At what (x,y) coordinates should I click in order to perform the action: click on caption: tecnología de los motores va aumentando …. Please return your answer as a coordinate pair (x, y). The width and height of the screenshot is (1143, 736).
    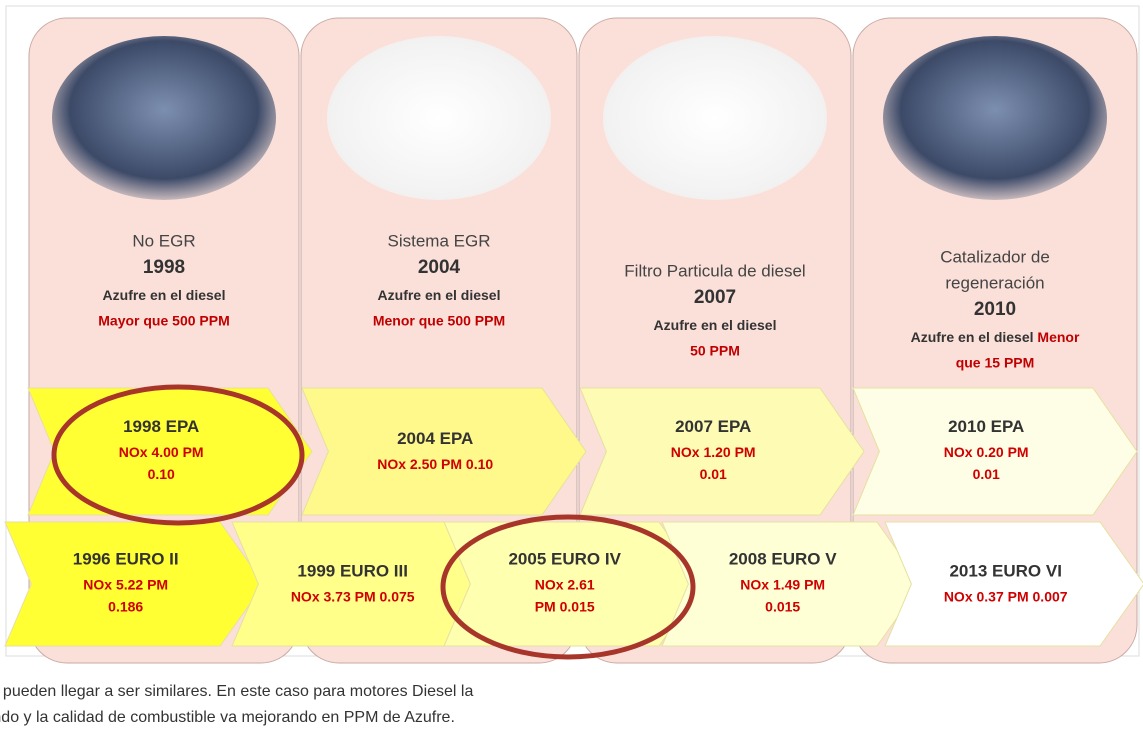
    Looking at the image, I should click on (227, 717).